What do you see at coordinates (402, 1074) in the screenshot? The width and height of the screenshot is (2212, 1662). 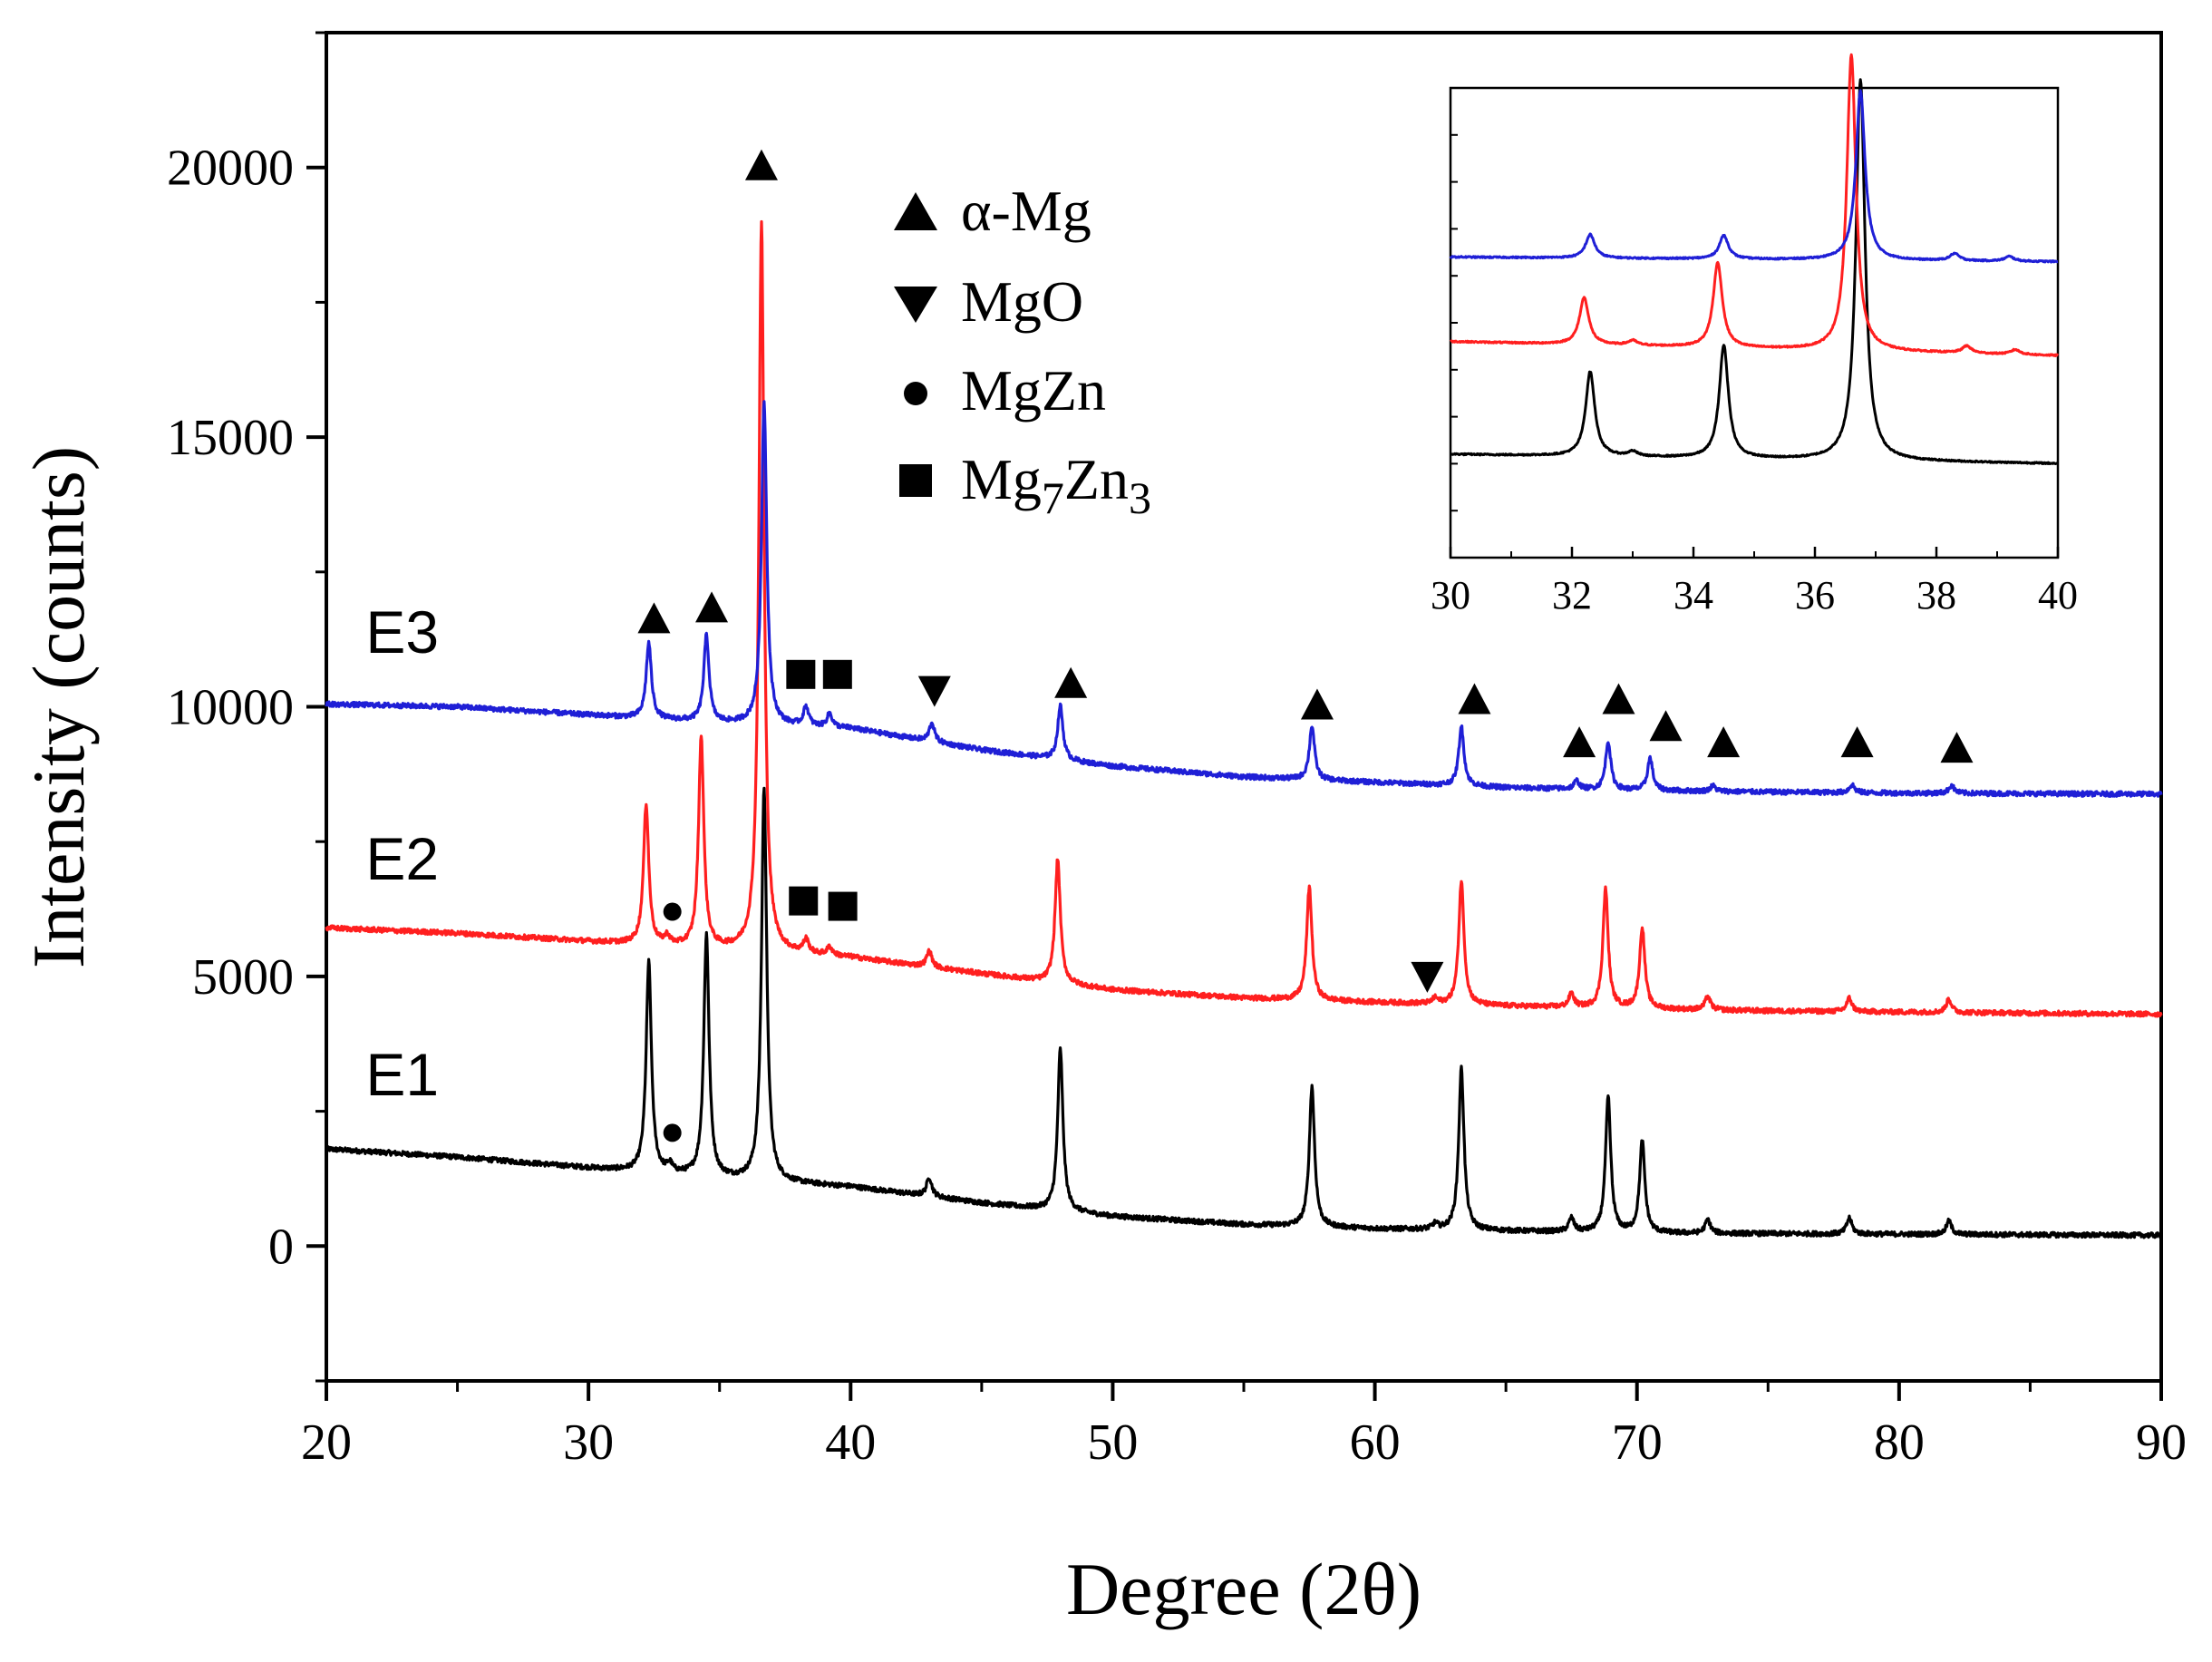 I see `curve-label-e1: E1` at bounding box center [402, 1074].